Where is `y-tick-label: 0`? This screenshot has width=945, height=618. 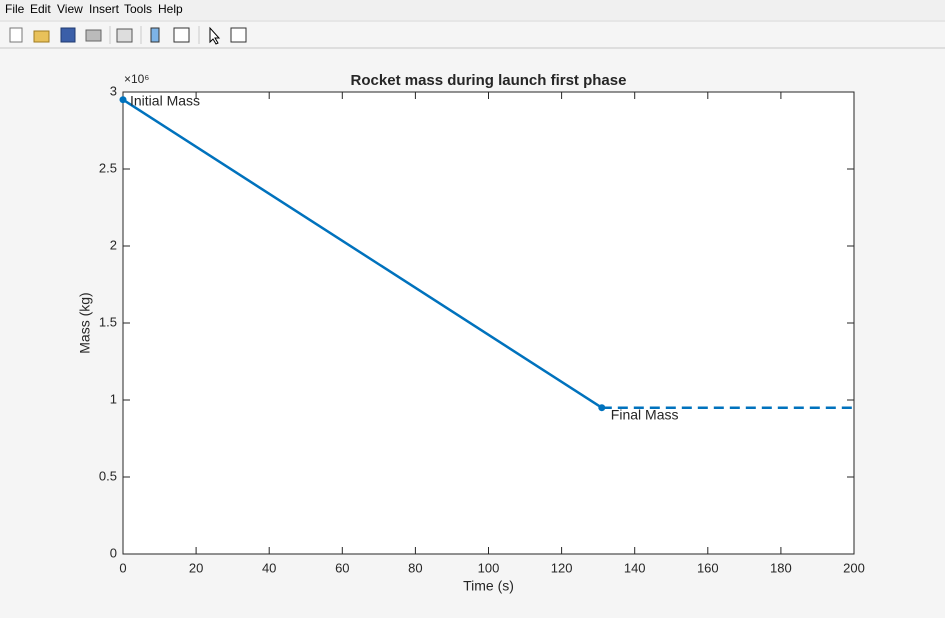
y-tick-label: 0 is located at coordinates (113, 552).